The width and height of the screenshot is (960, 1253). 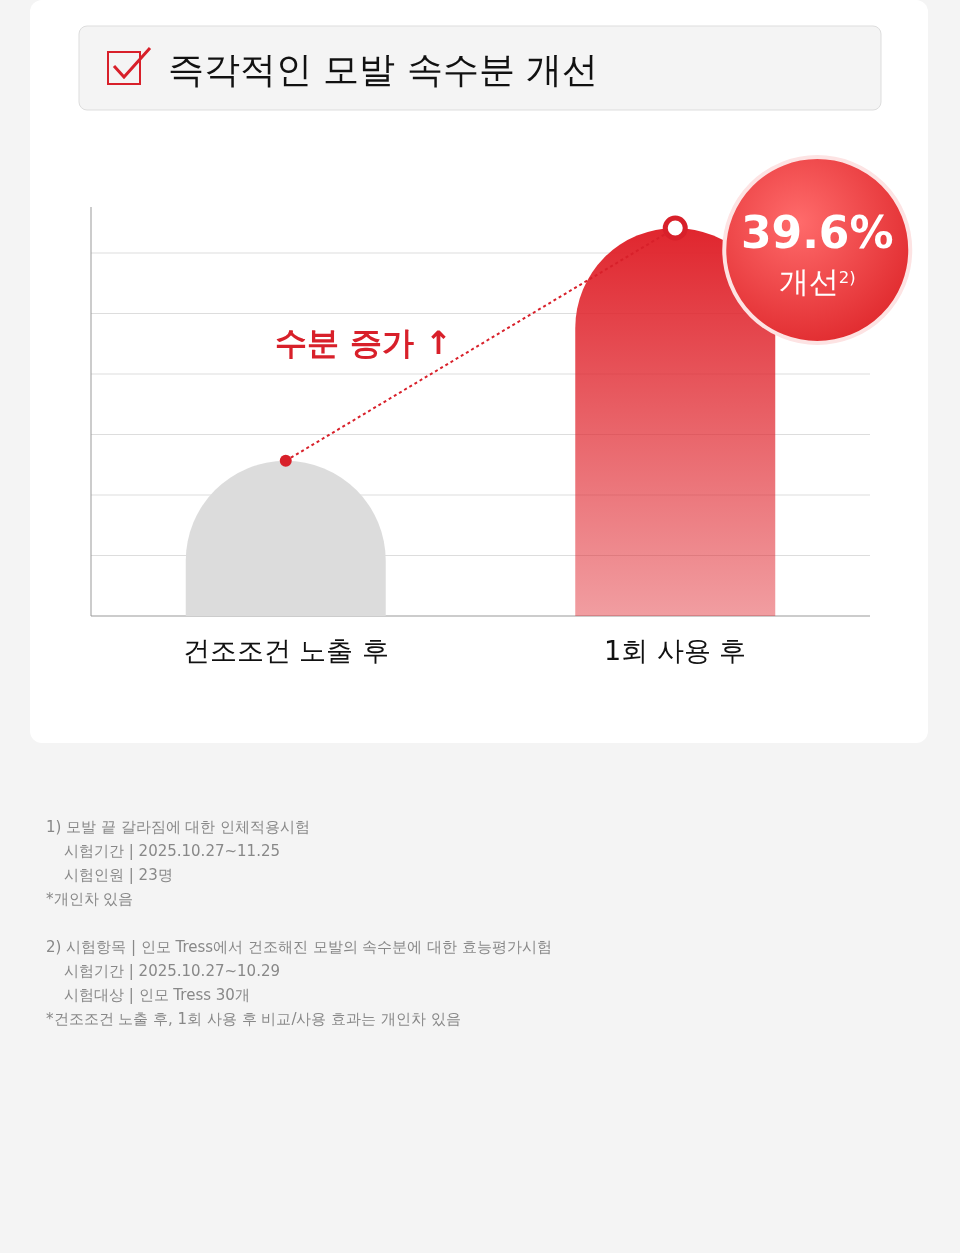 I want to click on chart-title: 즉각적인 모발 속수분 개선, so click(x=383, y=69).